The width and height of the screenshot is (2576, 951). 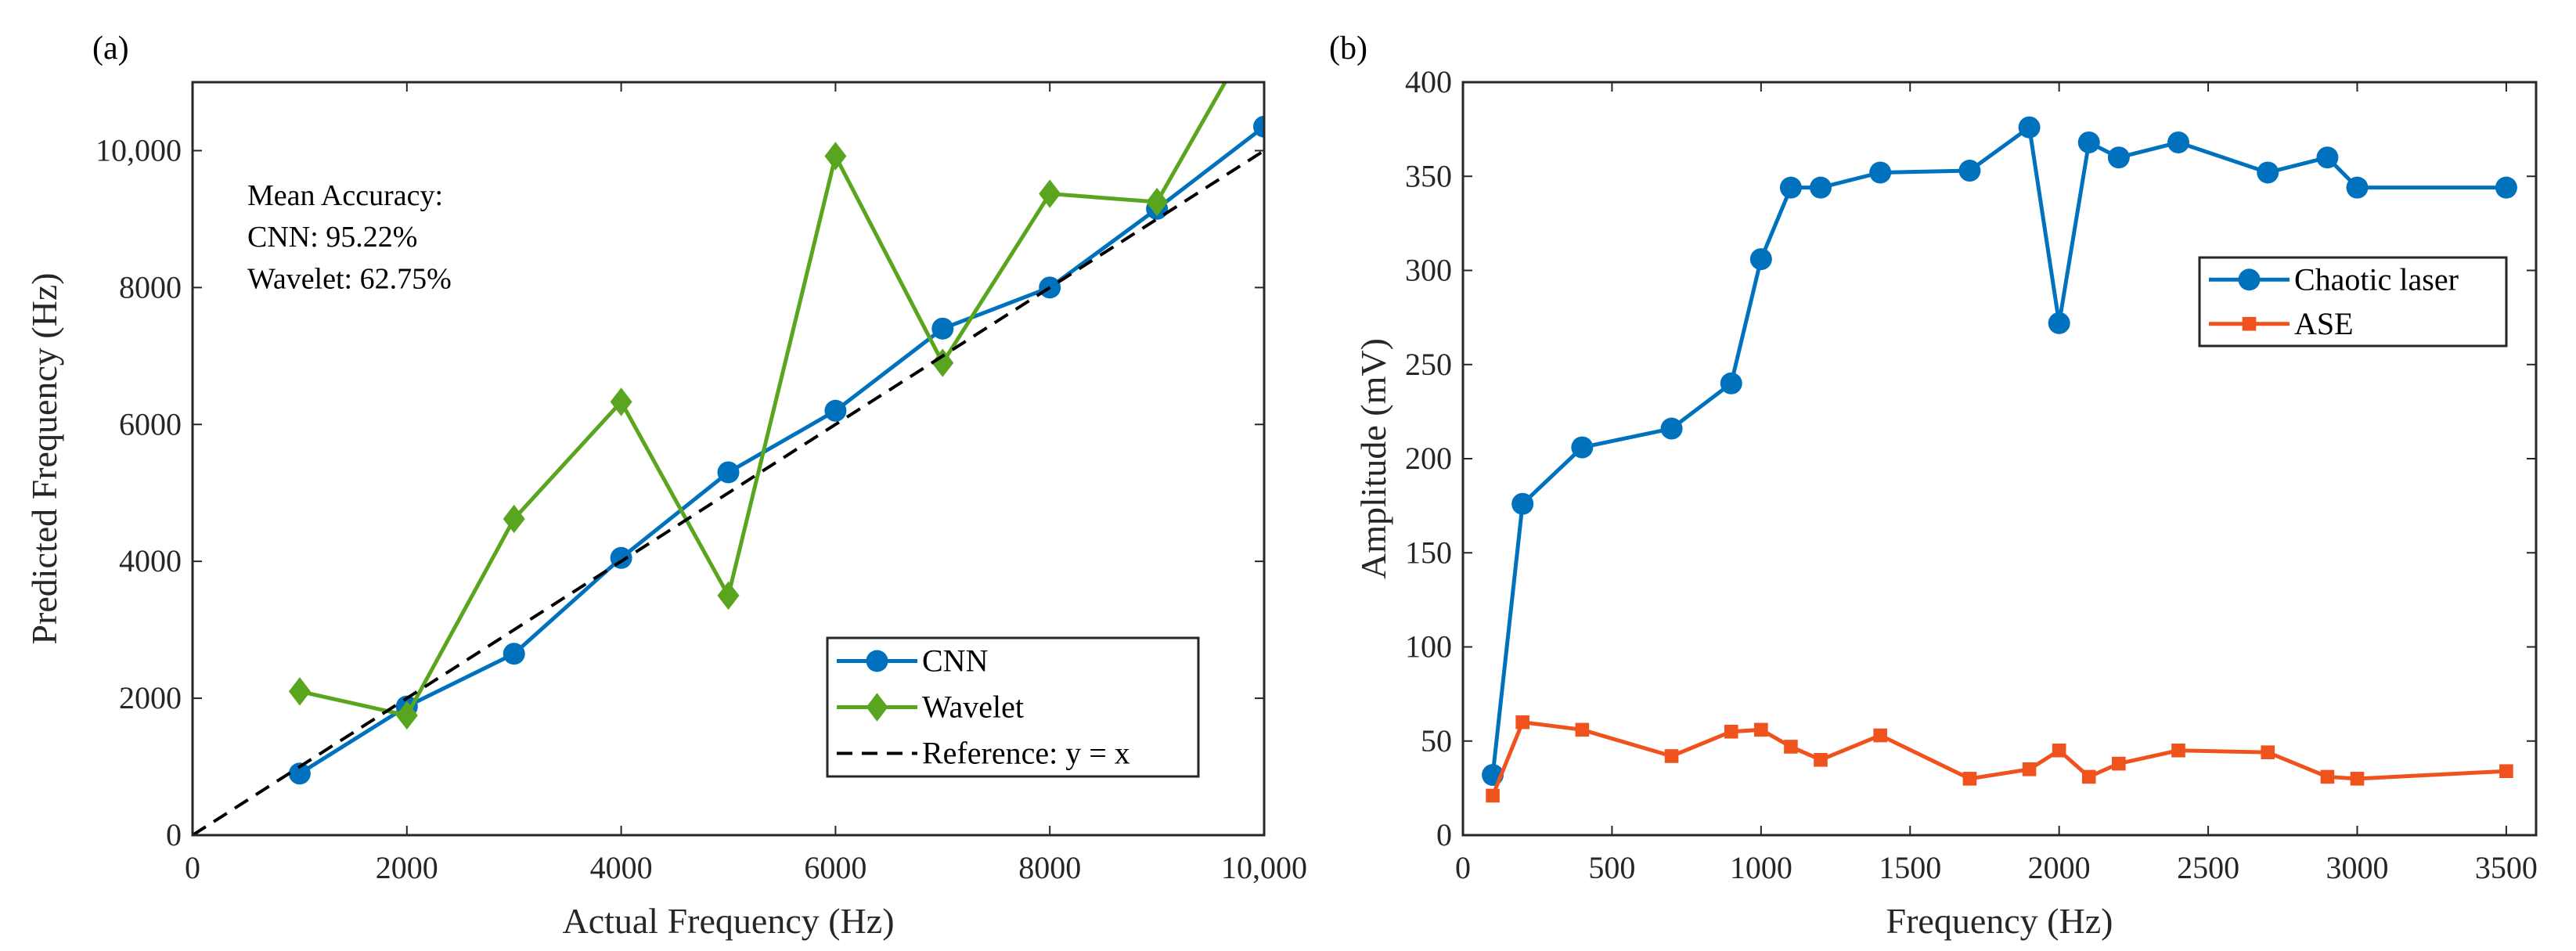 I want to click on x-tick-label: 2000, so click(x=407, y=867).